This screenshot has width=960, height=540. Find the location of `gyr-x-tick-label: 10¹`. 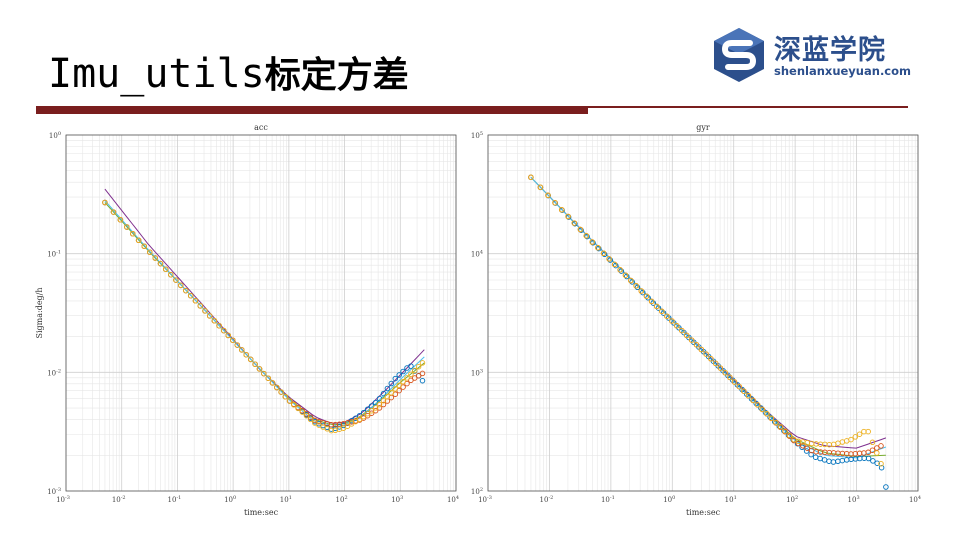

gyr-x-tick-label: 10¹ is located at coordinates (731, 499).